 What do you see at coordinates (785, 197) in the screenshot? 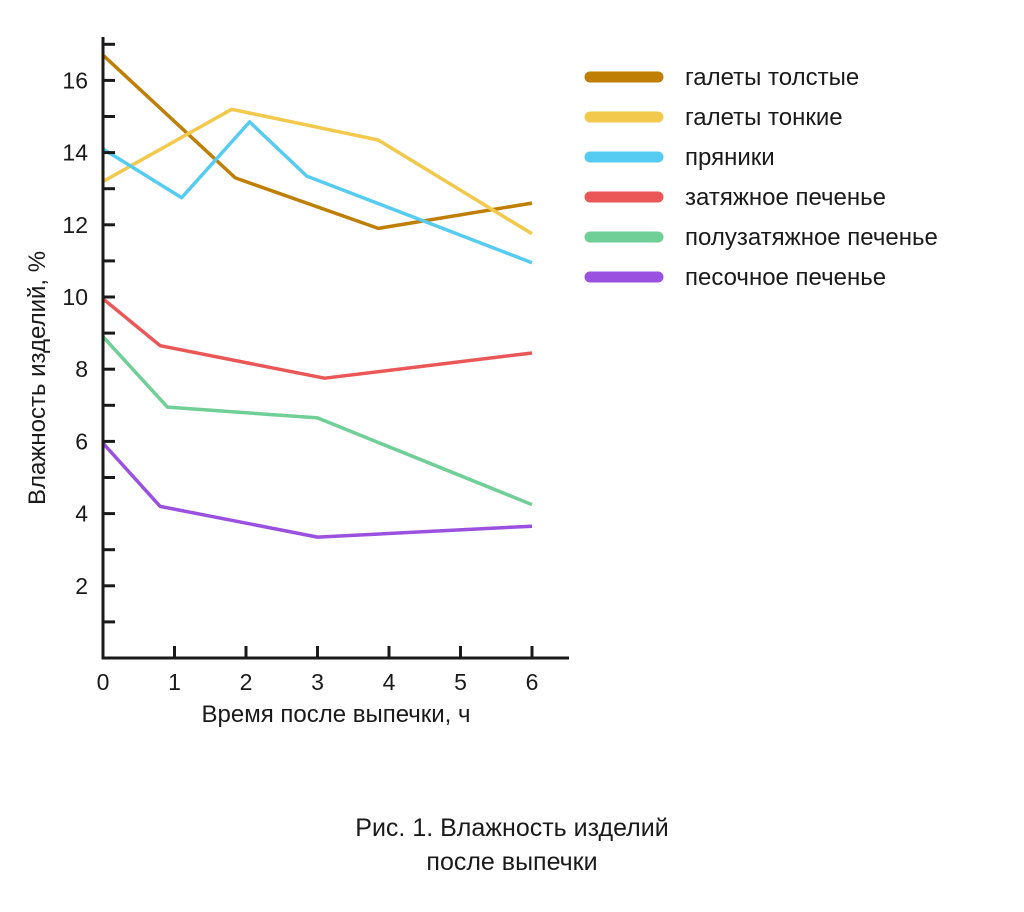
I see `legend-label: затяжное печенье` at bounding box center [785, 197].